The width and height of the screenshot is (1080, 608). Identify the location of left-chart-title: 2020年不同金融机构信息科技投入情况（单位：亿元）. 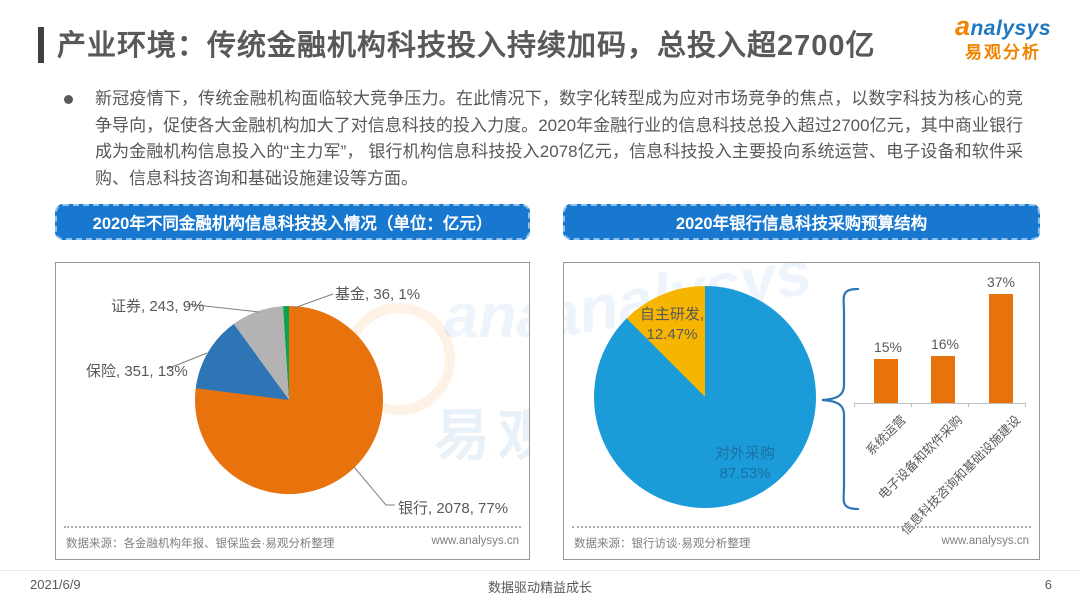
(292, 222).